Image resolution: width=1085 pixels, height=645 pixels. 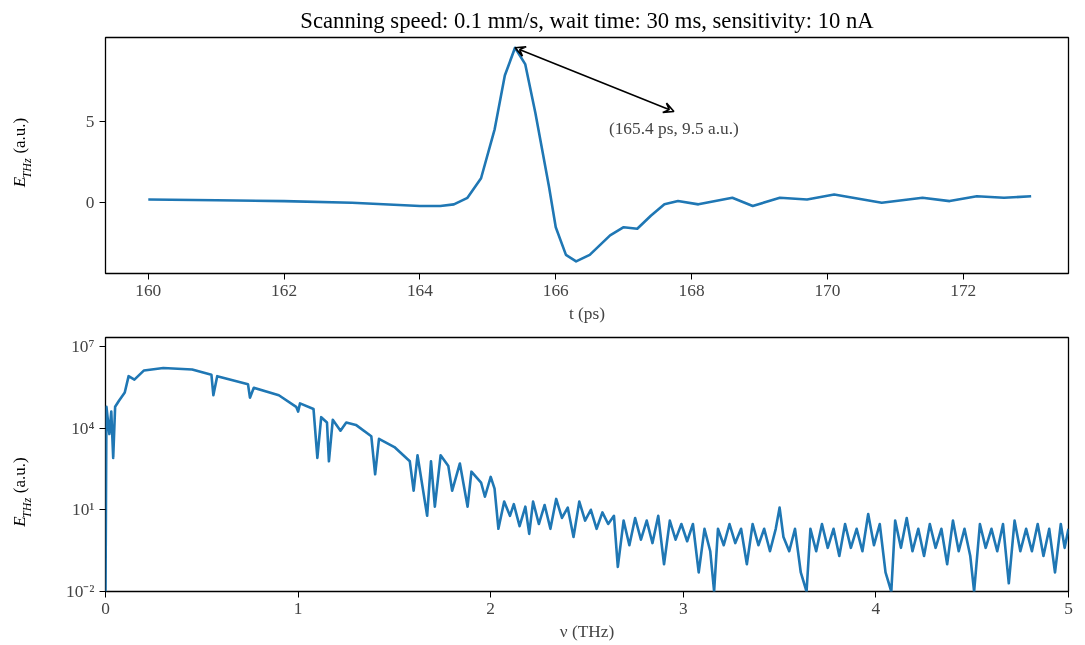 I want to click on x-tick-label: 2, so click(x=491, y=608).